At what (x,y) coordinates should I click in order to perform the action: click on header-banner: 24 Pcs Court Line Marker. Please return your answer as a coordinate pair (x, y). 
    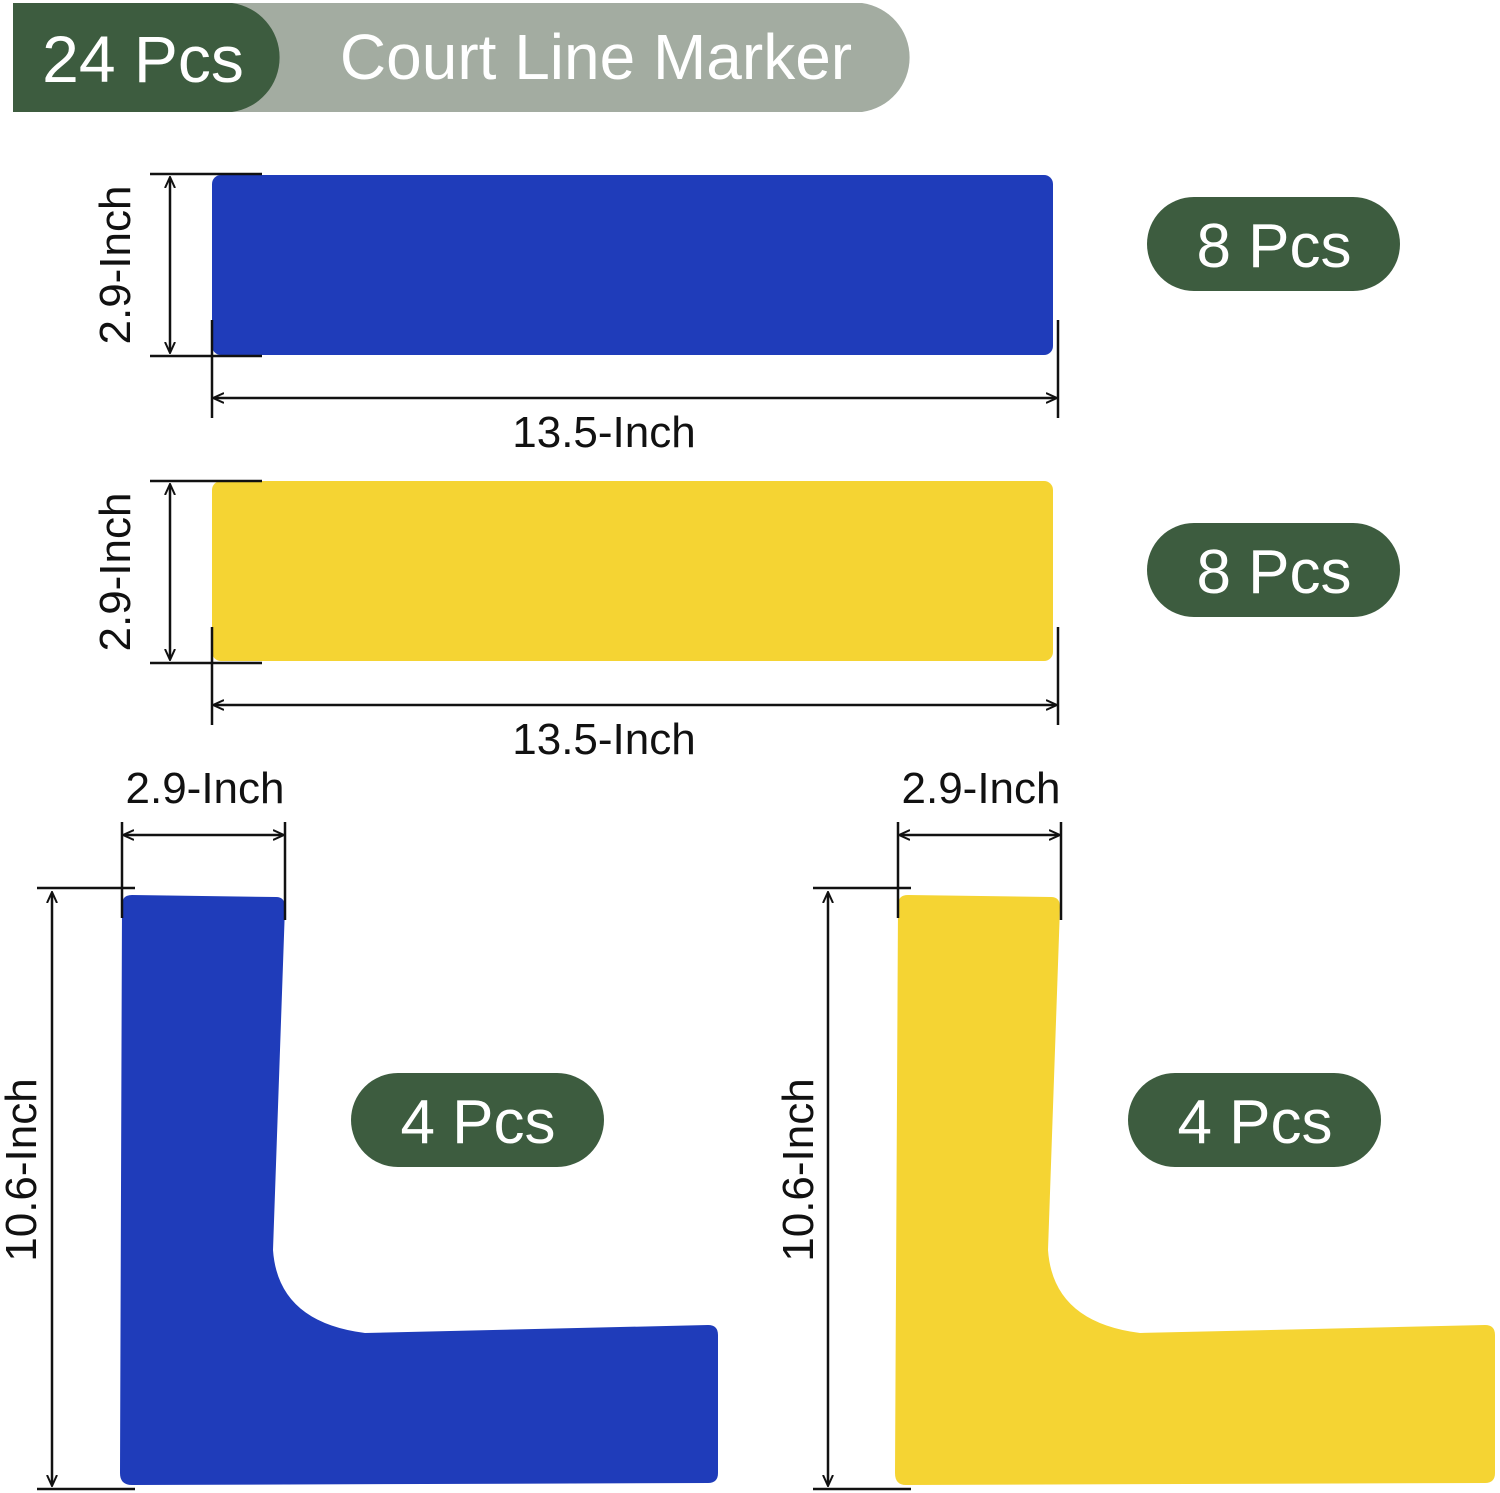
    Looking at the image, I should click on (461, 57).